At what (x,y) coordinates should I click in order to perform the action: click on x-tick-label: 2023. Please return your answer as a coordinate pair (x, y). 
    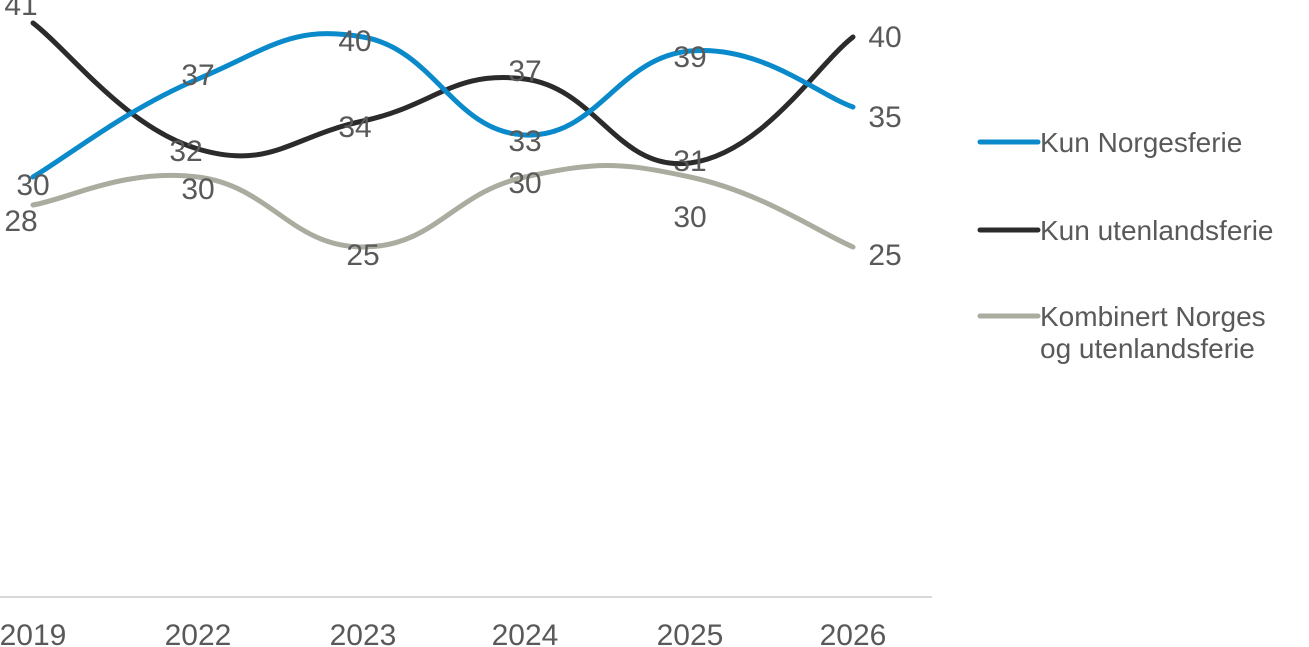
    Looking at the image, I should click on (363, 633).